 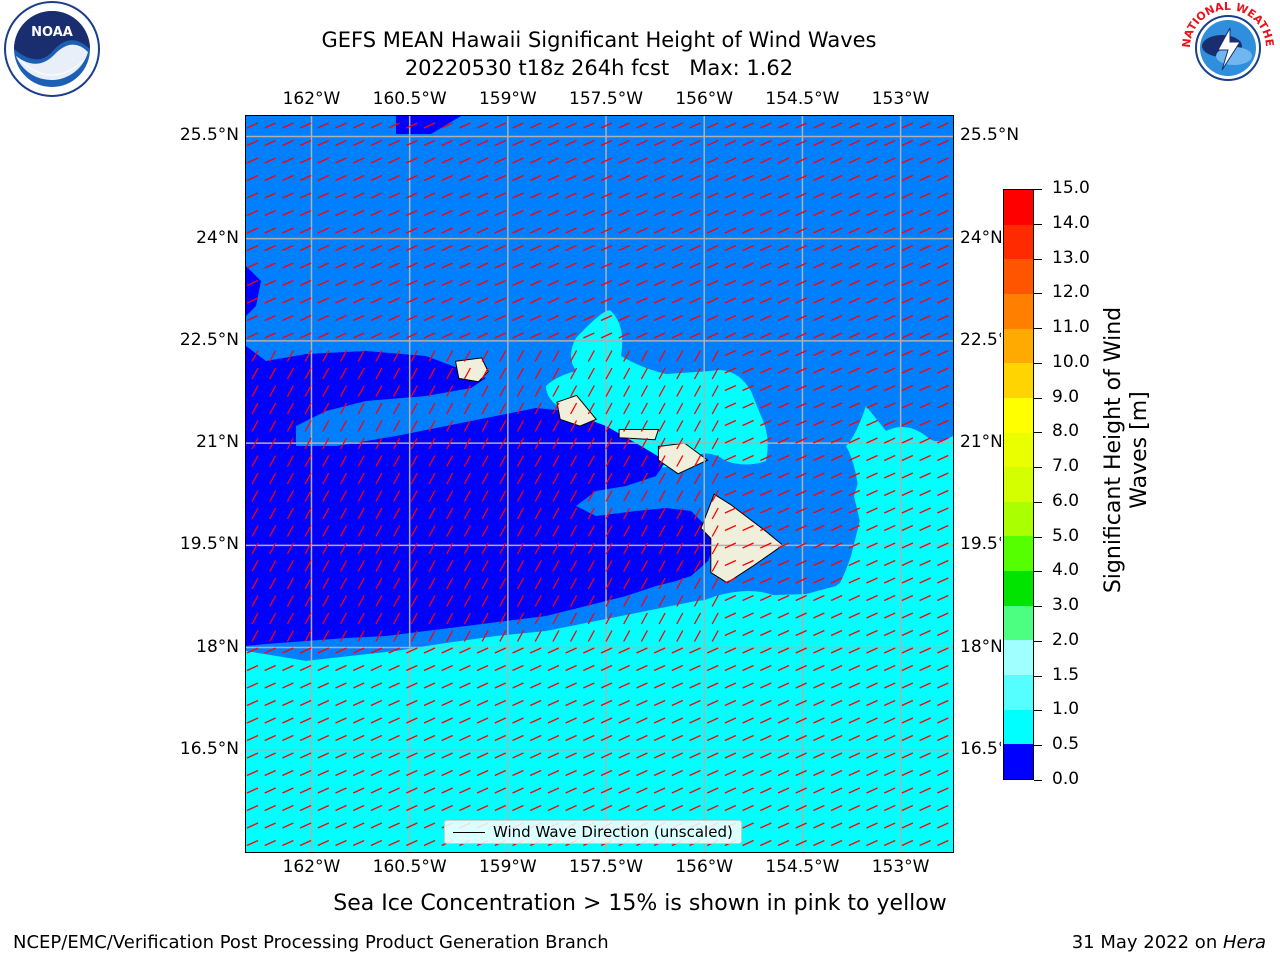 I want to click on legend-line-icon, so click(x=469, y=832).